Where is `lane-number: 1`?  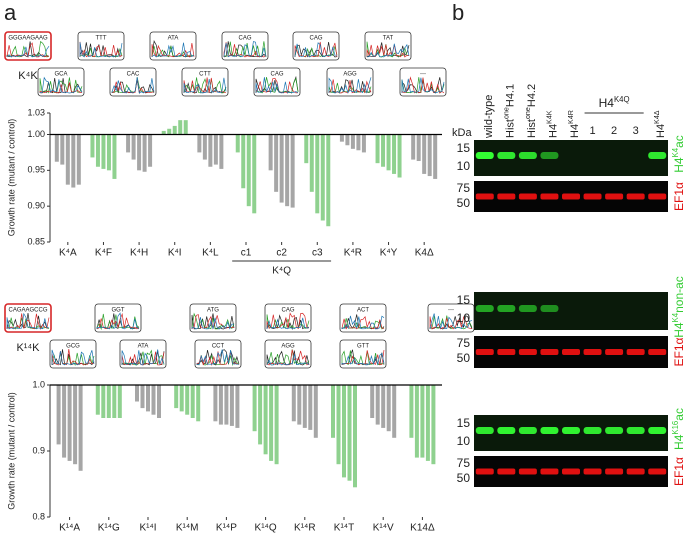 lane-number: 1 is located at coordinates (592, 131).